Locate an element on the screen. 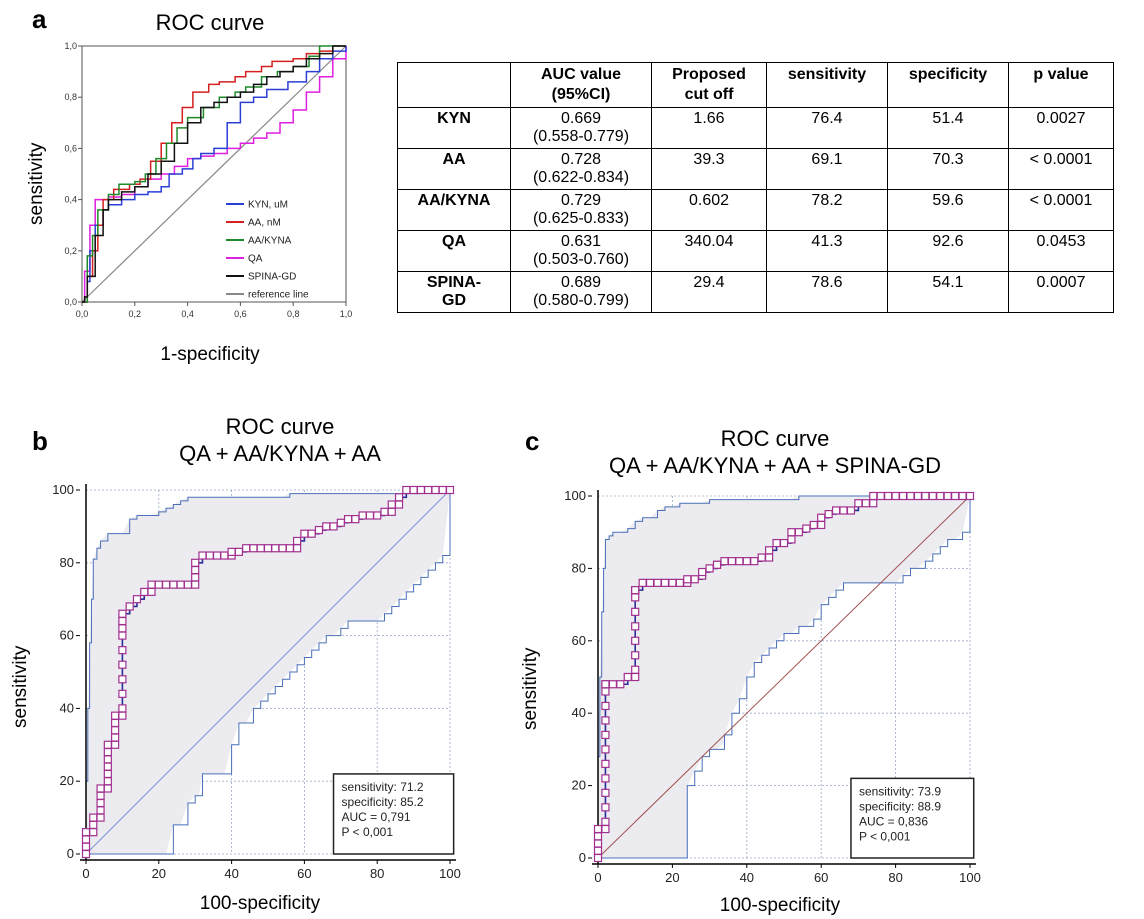 Image resolution: width=1144 pixels, height=919 pixels. legend-label: AA, nM is located at coordinates (264, 223).